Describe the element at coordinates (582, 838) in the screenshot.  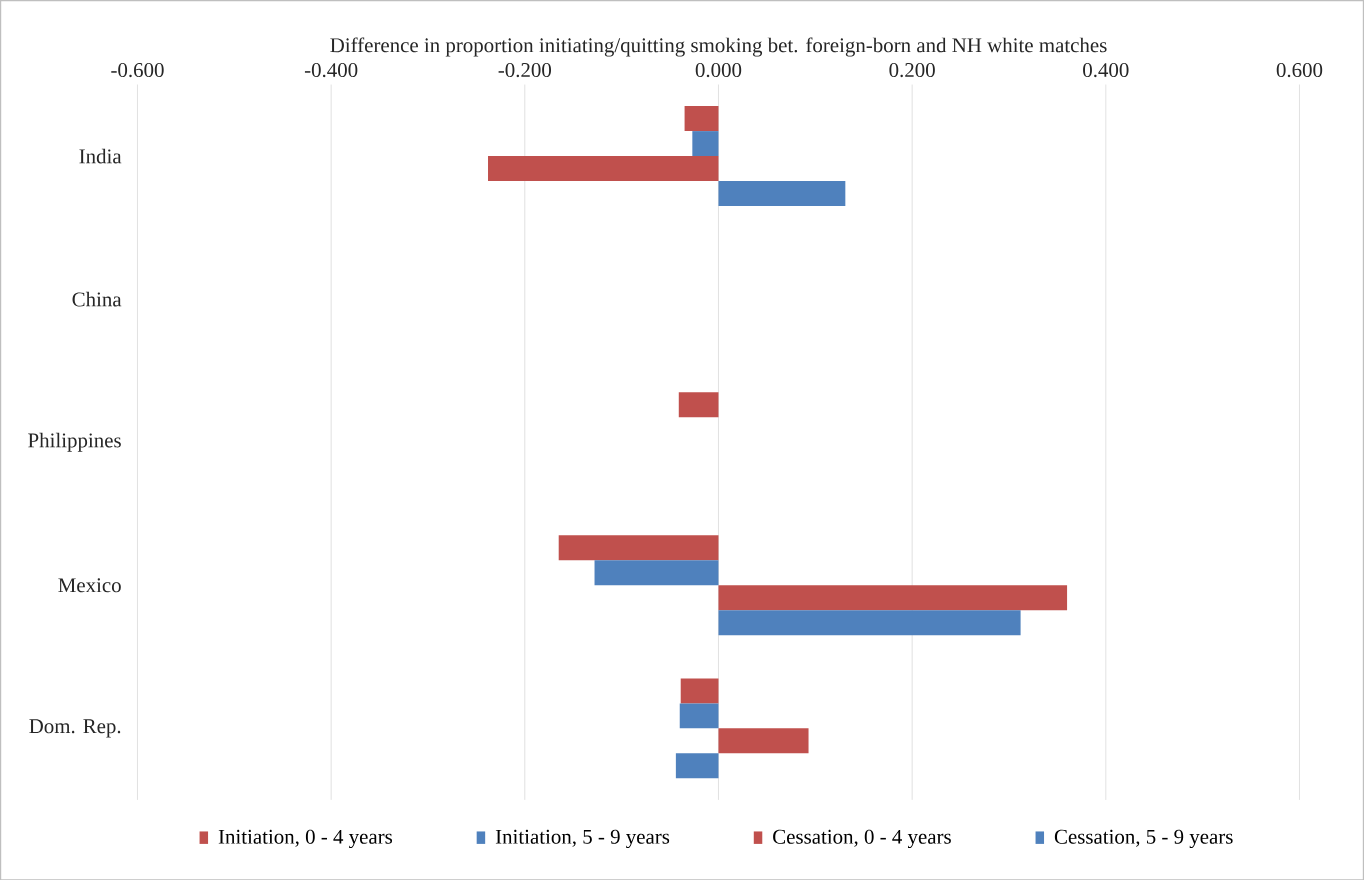
I see `legend-label: Initiation, 5 - 9 years` at that location.